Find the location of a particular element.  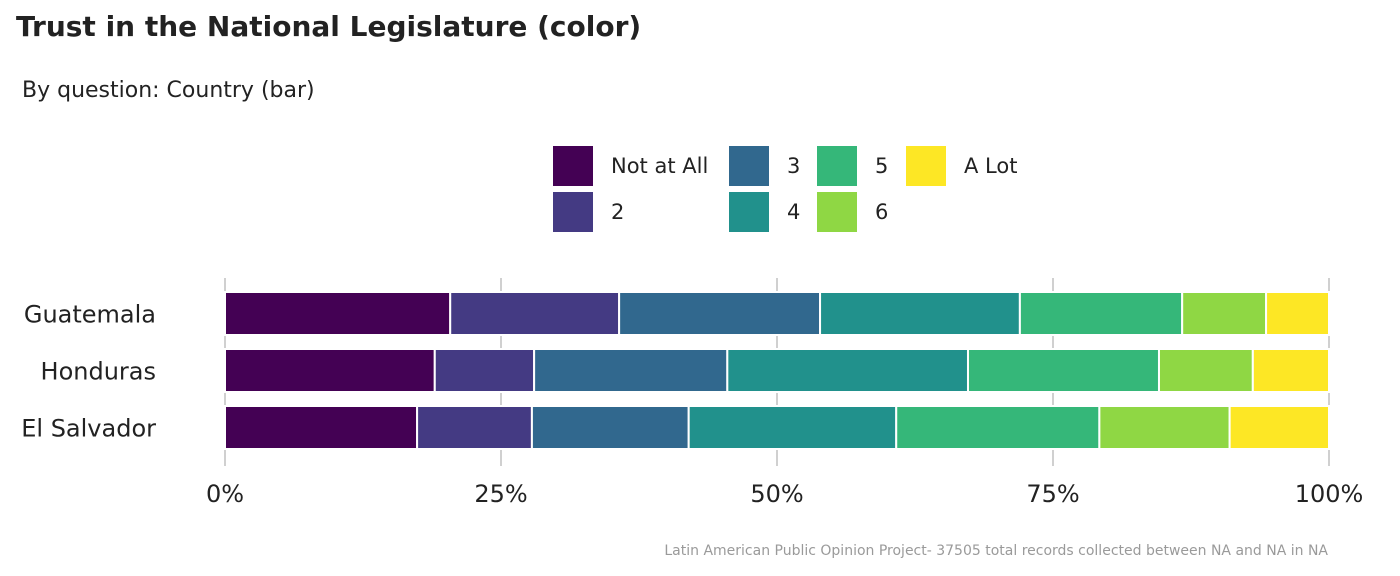

legend-label: Not at All is located at coordinates (660, 166).